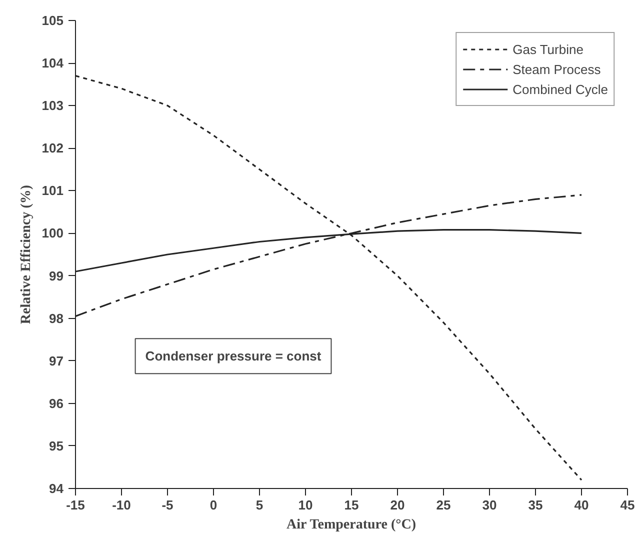 The height and width of the screenshot is (548, 641). I want to click on x-tick-label: -5, so click(168, 505).